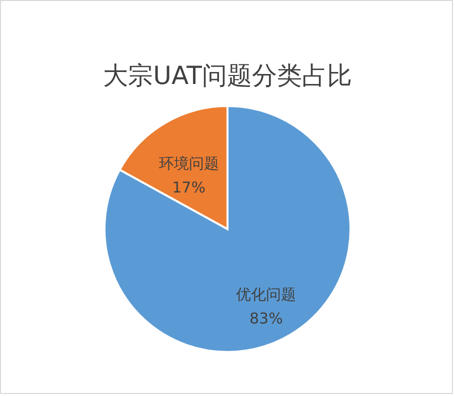 Image resolution: width=455 pixels, height=396 pixels. I want to click on chart-title: 大宗UAT问题分类占比, so click(227, 75).